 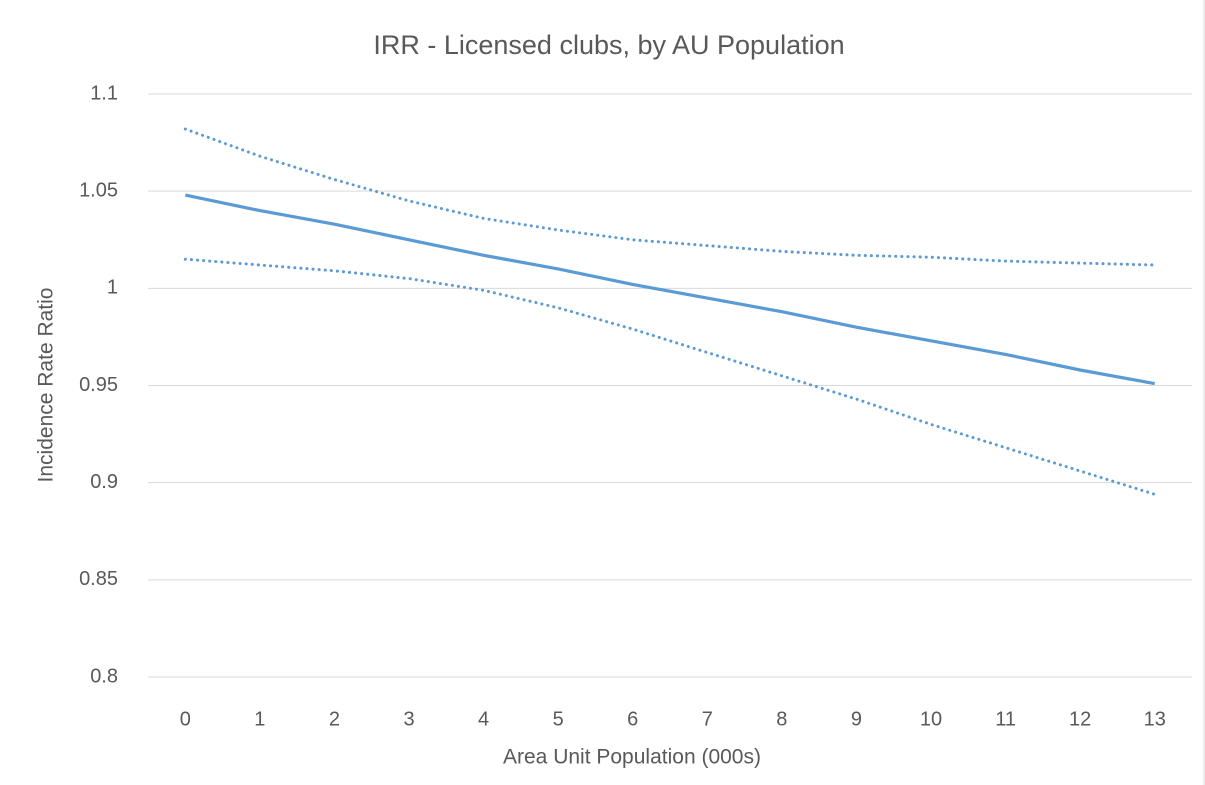 I want to click on y-tick-label: 1.1, so click(x=104, y=93).